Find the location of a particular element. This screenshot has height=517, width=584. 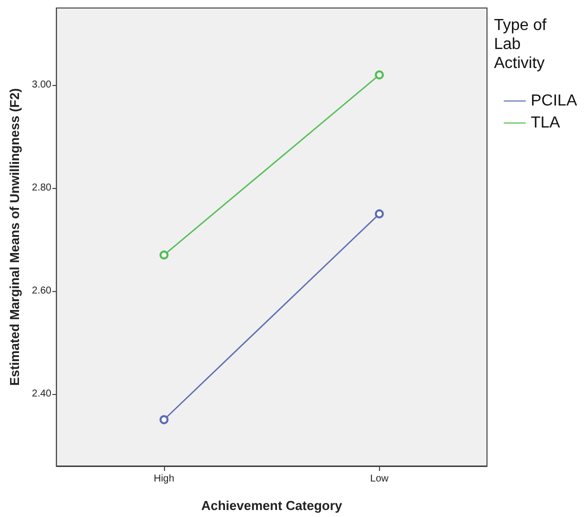

x-tick-label: High is located at coordinates (164, 479).